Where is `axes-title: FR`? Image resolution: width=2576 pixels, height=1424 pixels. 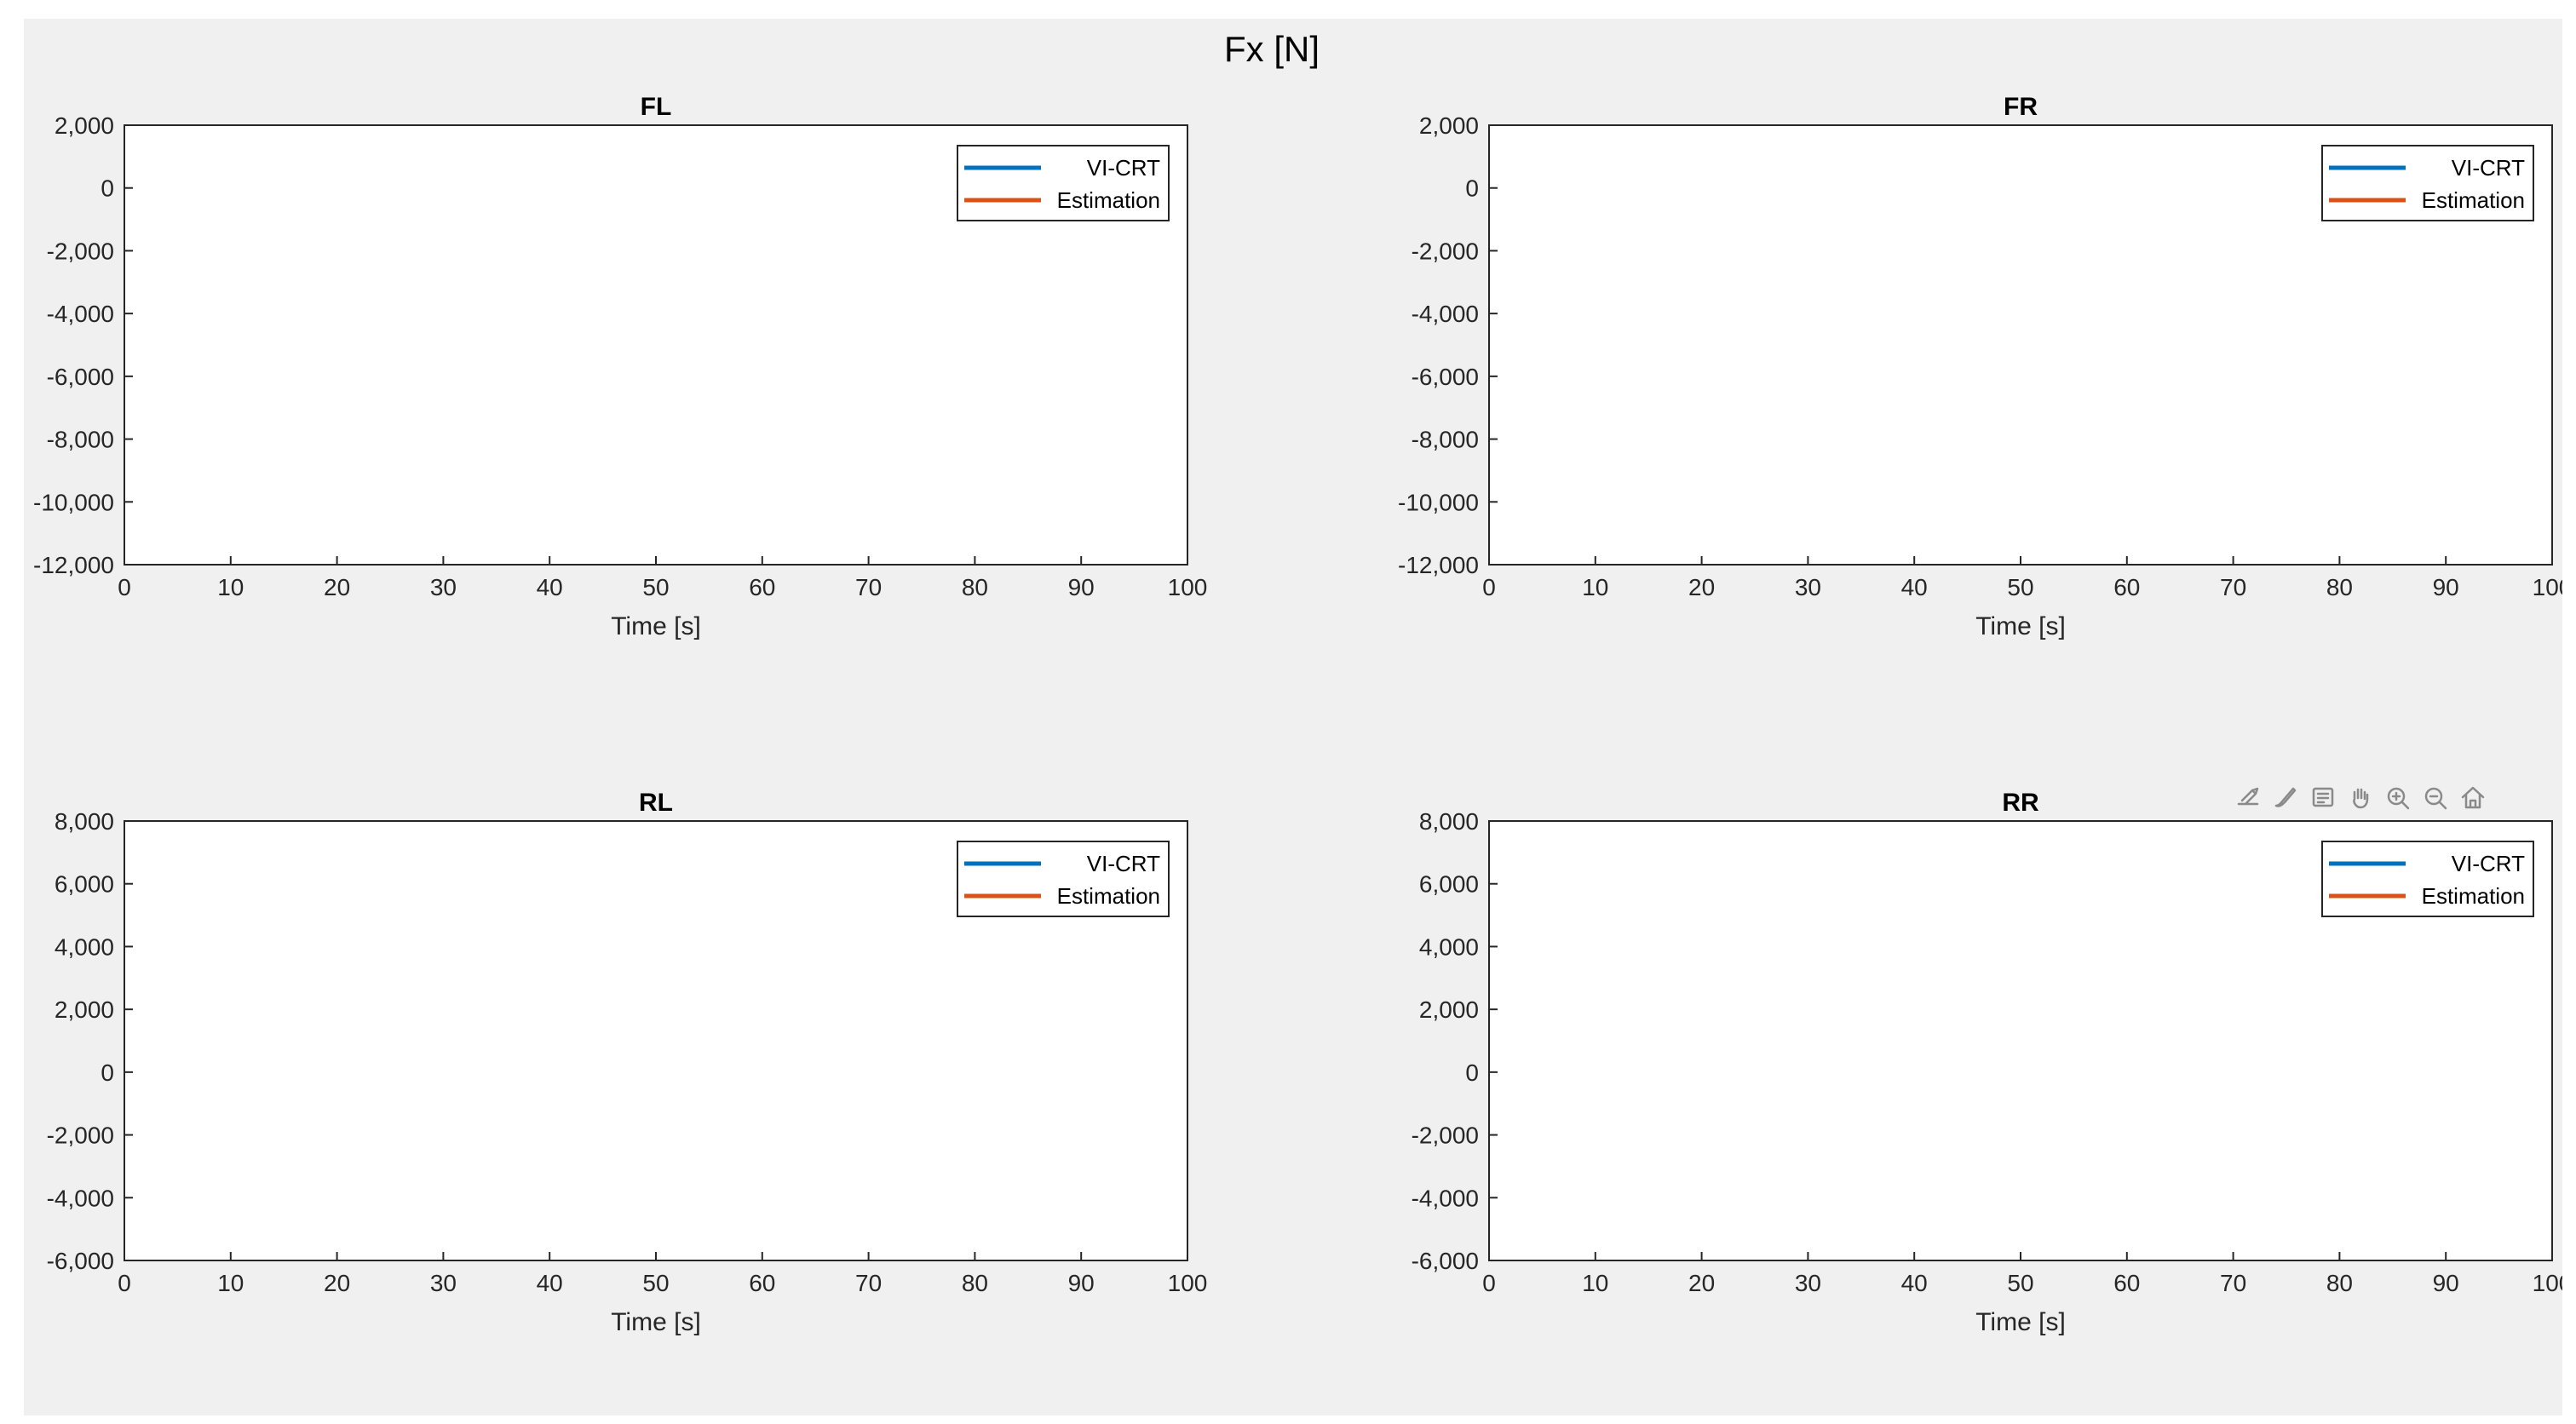
axes-title: FR is located at coordinates (2021, 107).